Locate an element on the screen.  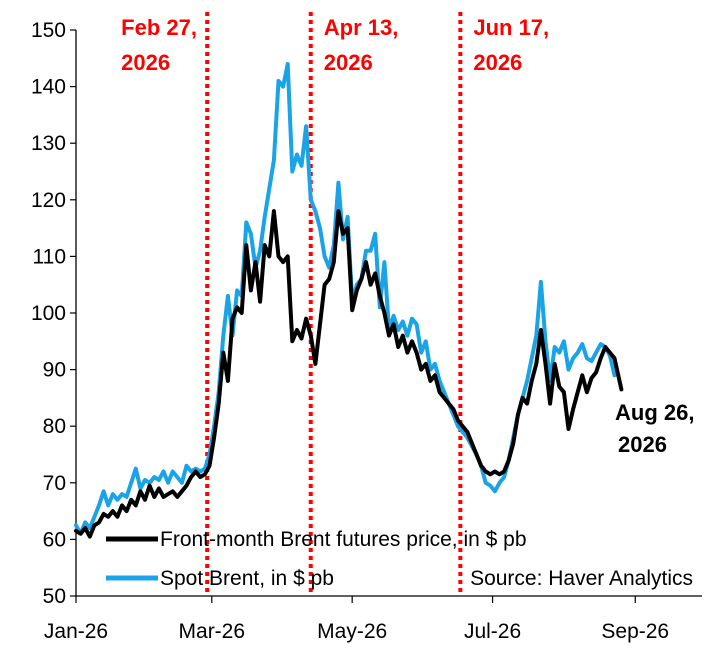
source-note: Source: Haver Analytics is located at coordinates (581, 578).